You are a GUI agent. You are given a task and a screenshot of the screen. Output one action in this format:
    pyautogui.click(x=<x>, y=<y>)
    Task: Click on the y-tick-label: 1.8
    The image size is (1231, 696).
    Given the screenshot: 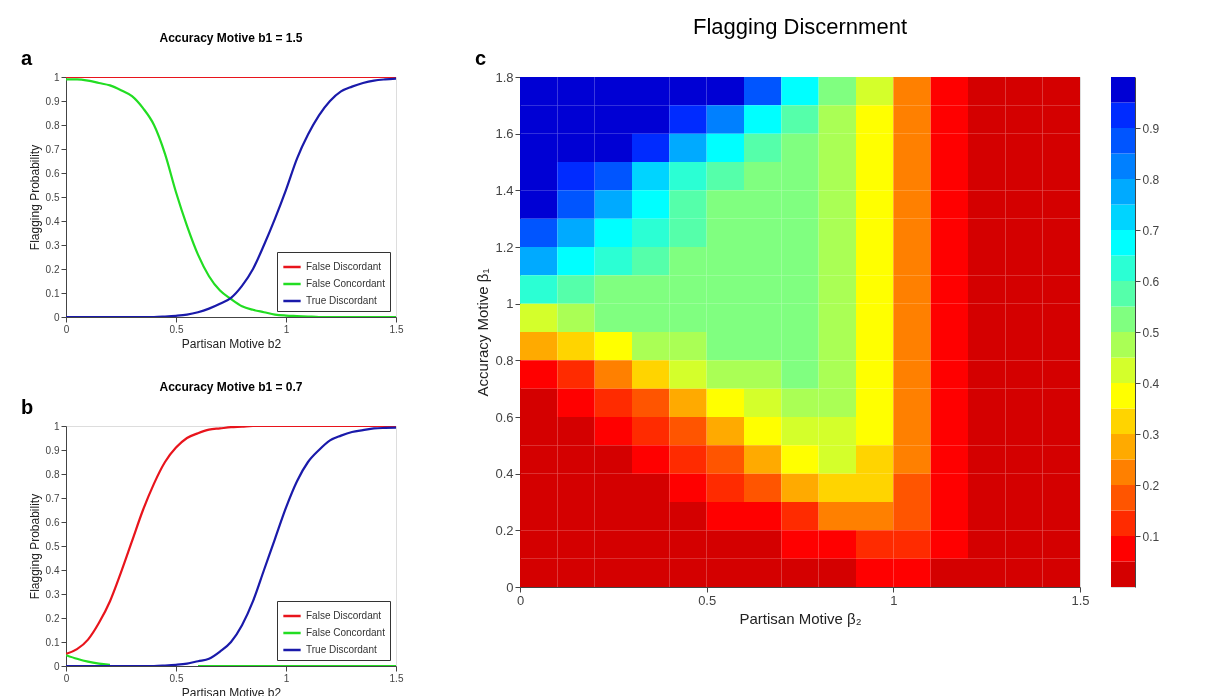 What is the action you would take?
    pyautogui.click(x=504, y=77)
    